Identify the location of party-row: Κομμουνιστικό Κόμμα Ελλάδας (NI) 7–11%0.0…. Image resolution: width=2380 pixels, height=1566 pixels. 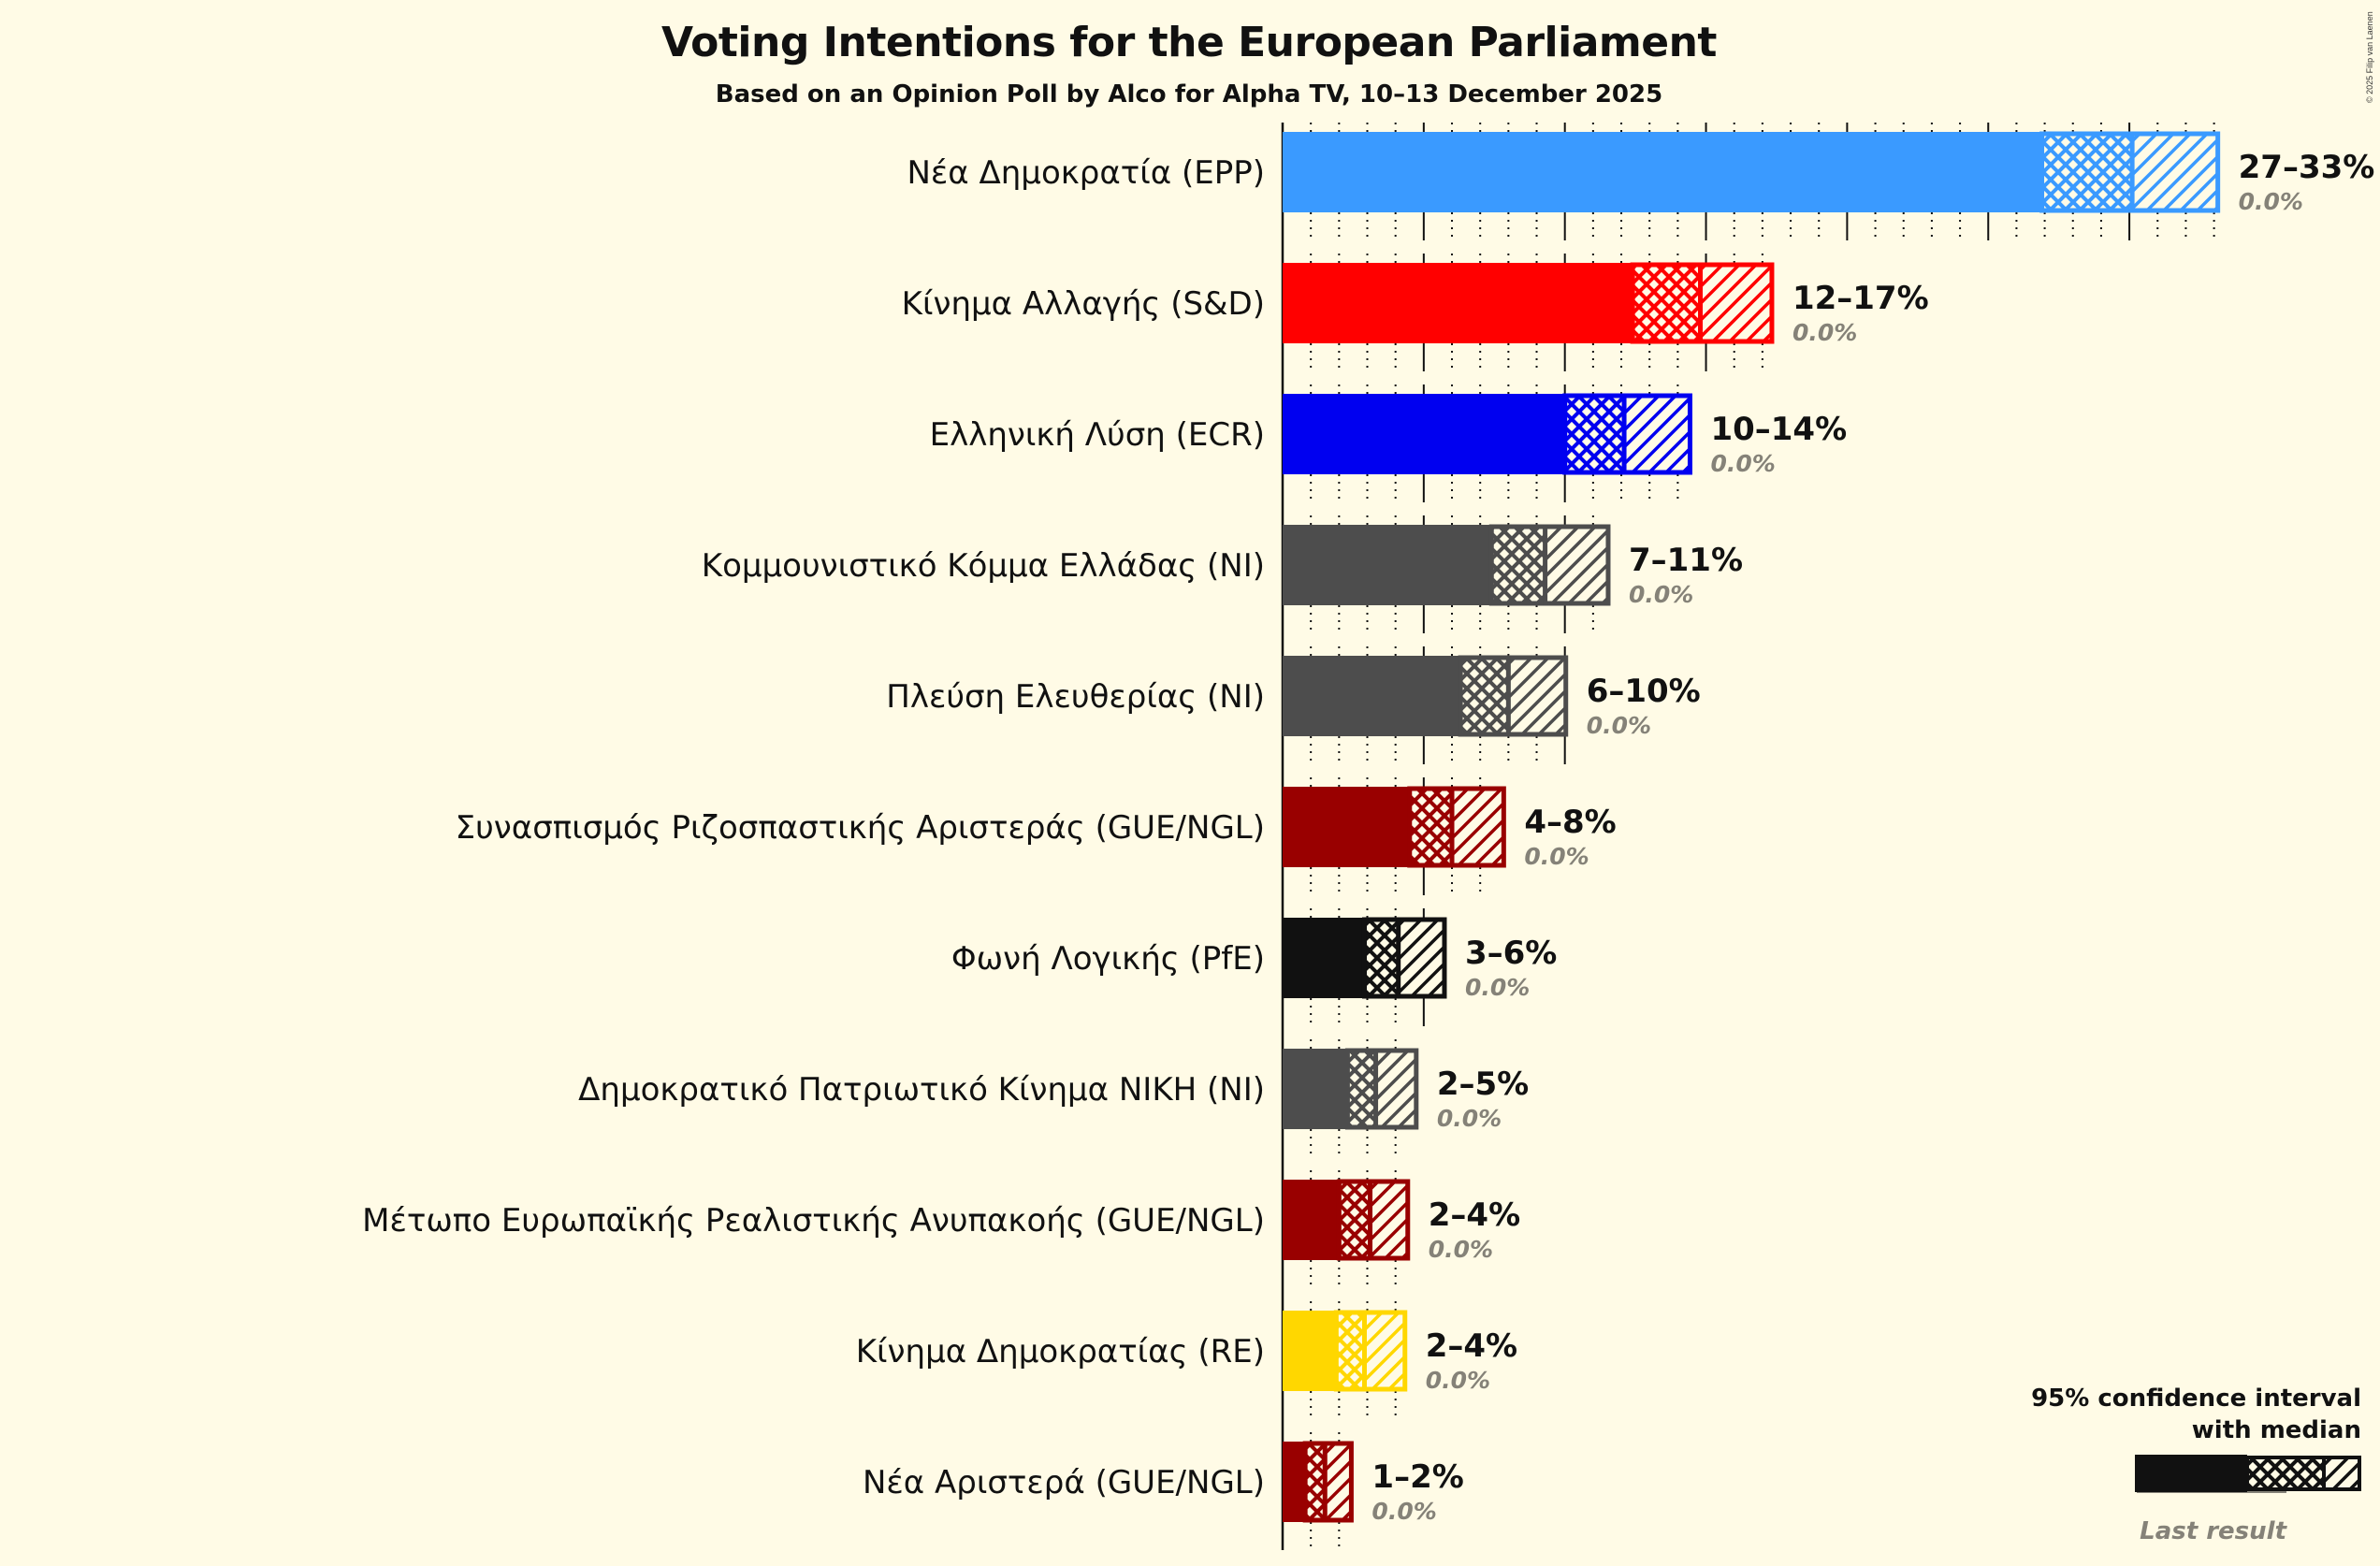
(1222, 566).